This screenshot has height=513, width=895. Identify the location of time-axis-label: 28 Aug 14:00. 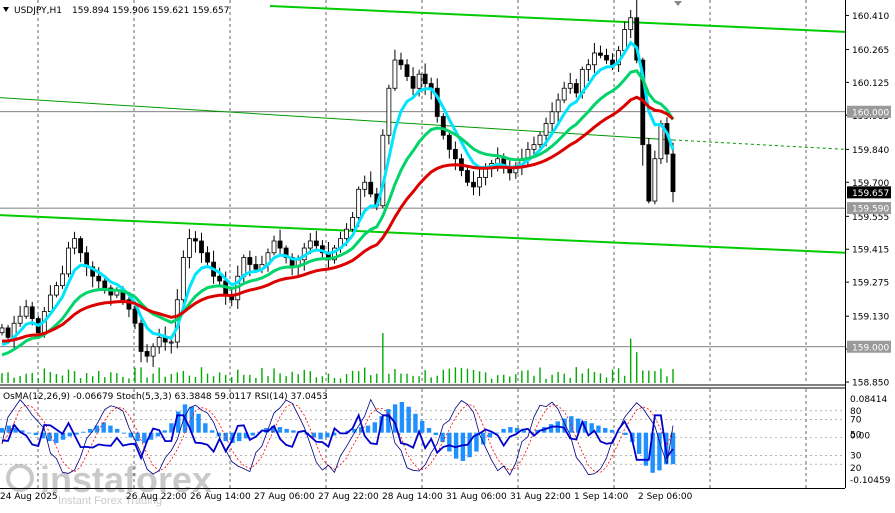
(412, 497).